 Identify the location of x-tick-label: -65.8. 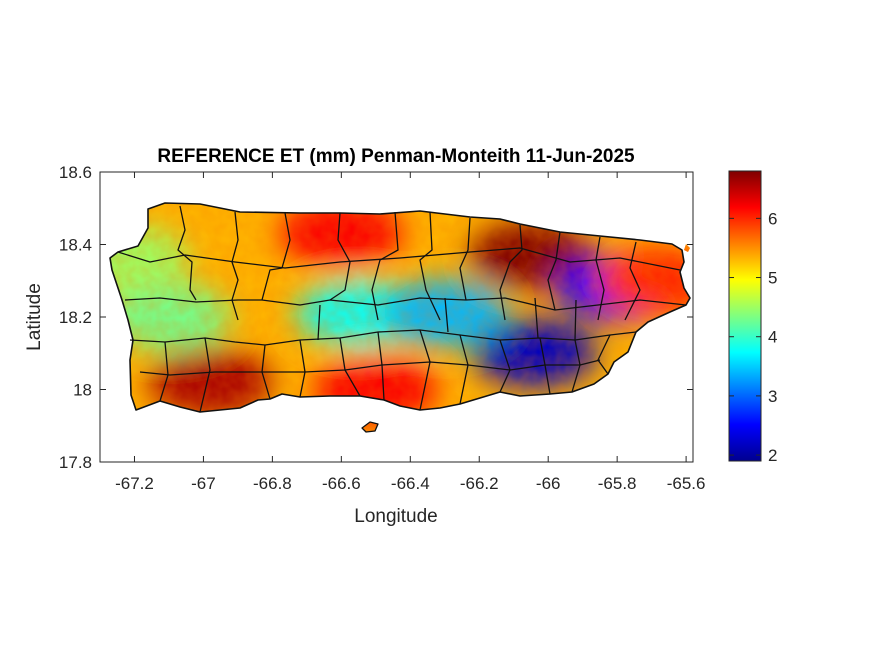
(617, 483).